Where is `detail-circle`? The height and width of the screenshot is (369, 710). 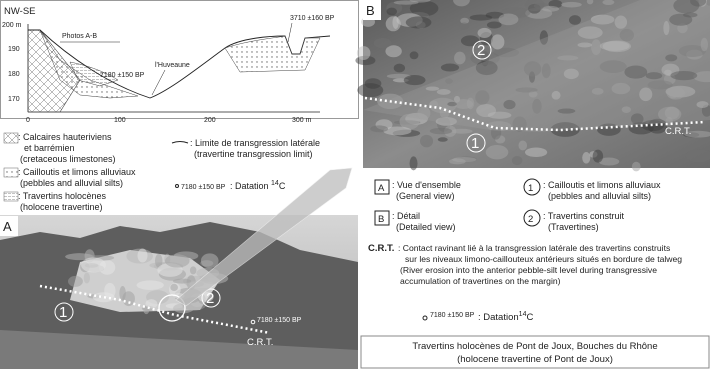 detail-circle is located at coordinates (172, 308).